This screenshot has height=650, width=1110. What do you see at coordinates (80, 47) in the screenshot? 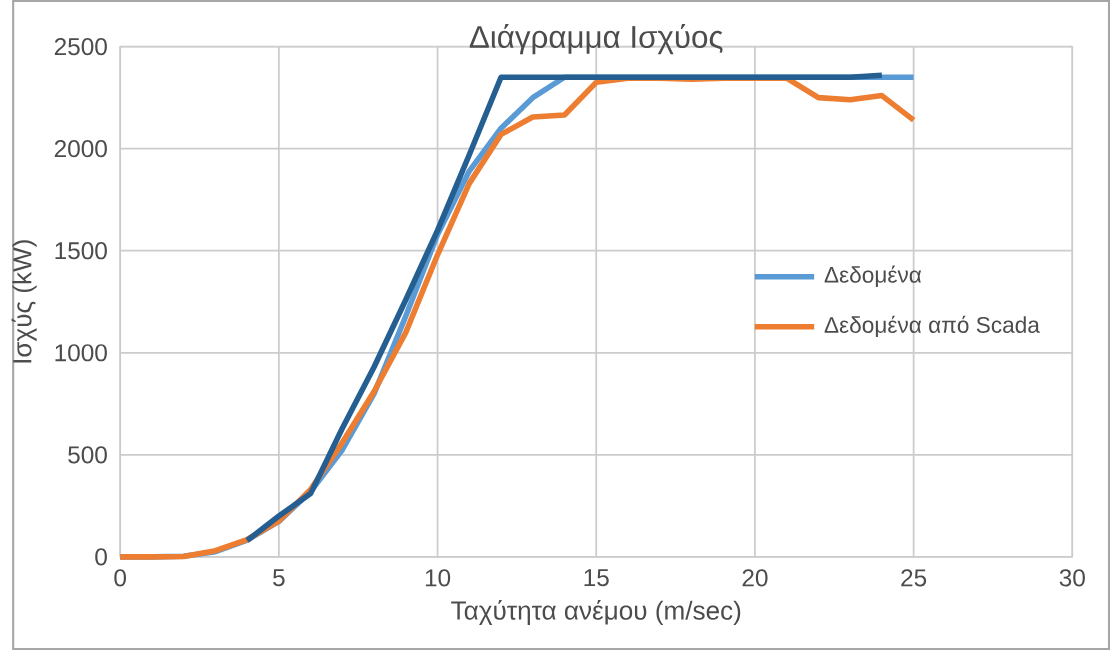
I see `y-tick-label: 2500` at bounding box center [80, 47].